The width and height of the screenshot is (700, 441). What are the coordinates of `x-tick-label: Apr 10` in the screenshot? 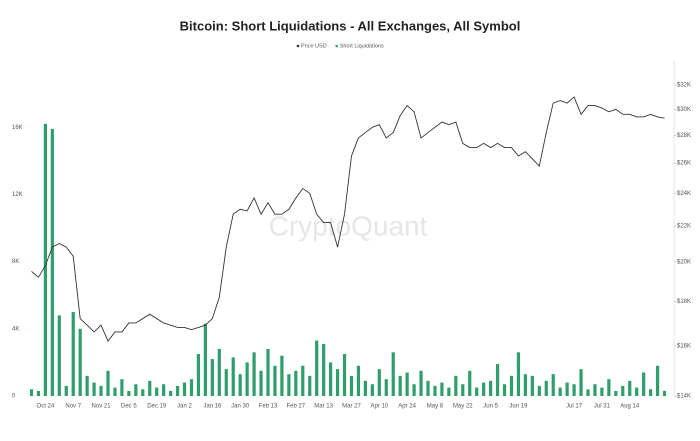 It's located at (379, 407).